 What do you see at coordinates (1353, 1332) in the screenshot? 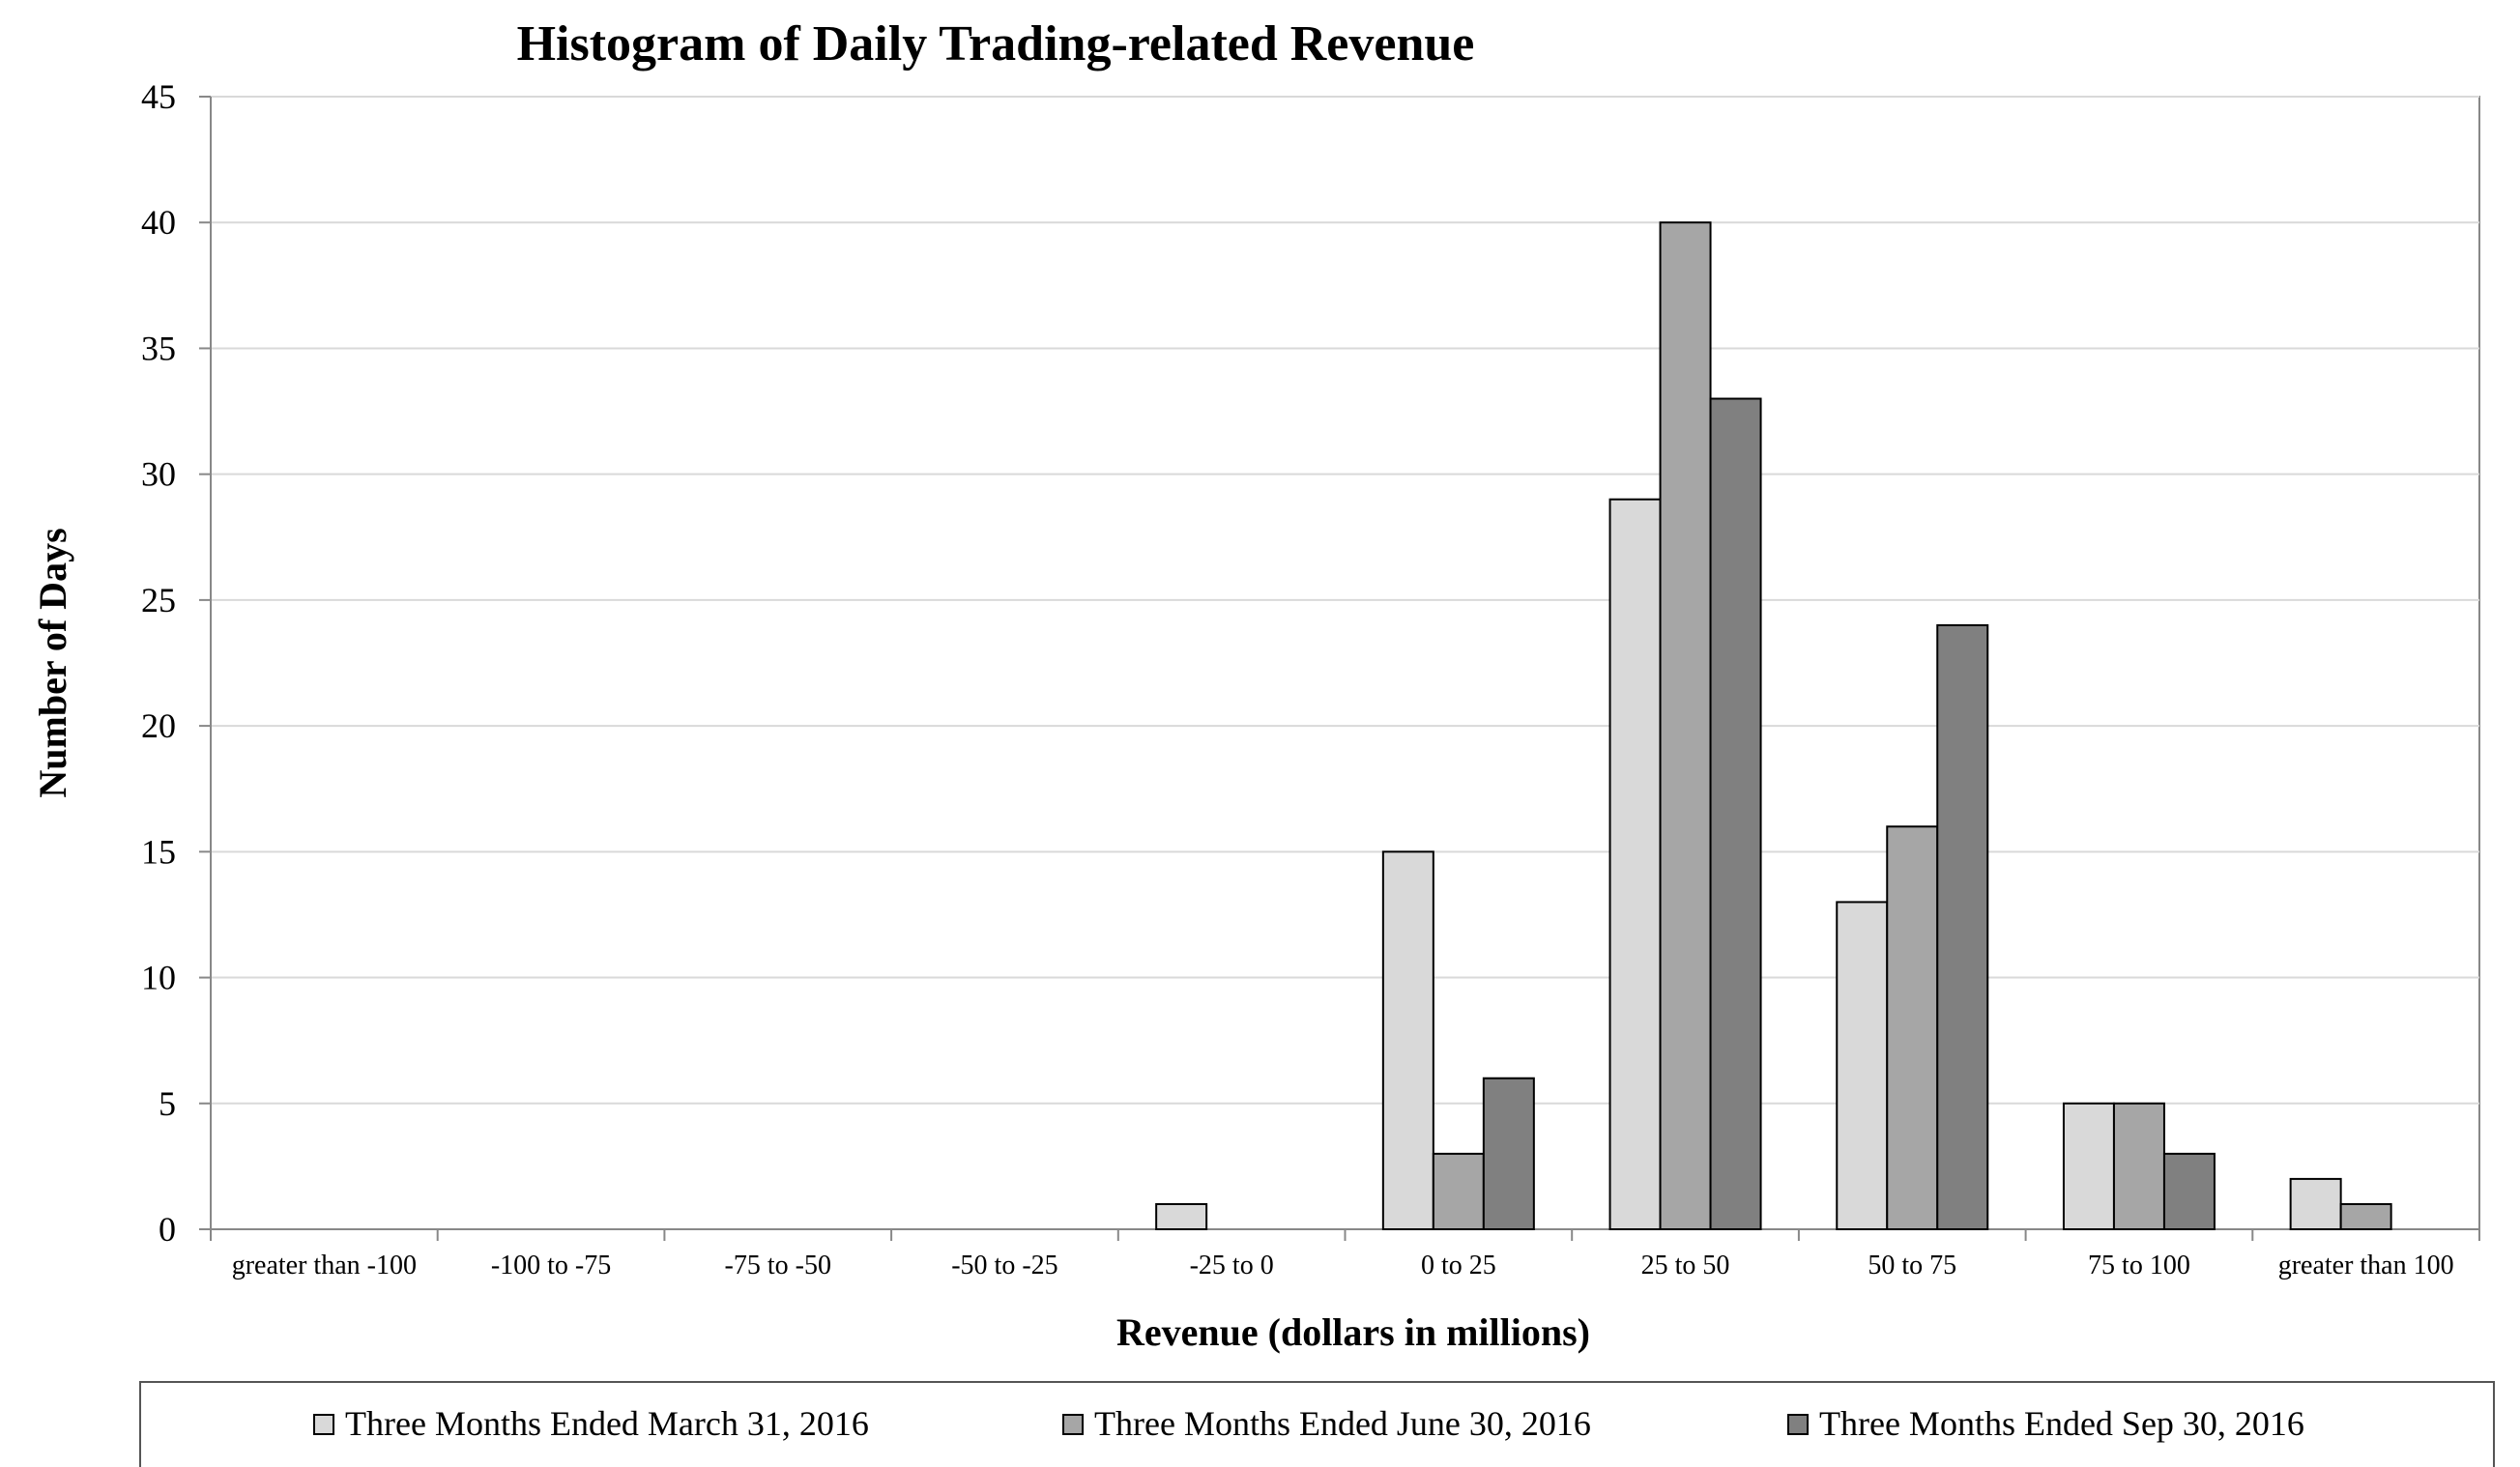
I see `x-axis-title: Revenue (dollars in millions)` at bounding box center [1353, 1332].